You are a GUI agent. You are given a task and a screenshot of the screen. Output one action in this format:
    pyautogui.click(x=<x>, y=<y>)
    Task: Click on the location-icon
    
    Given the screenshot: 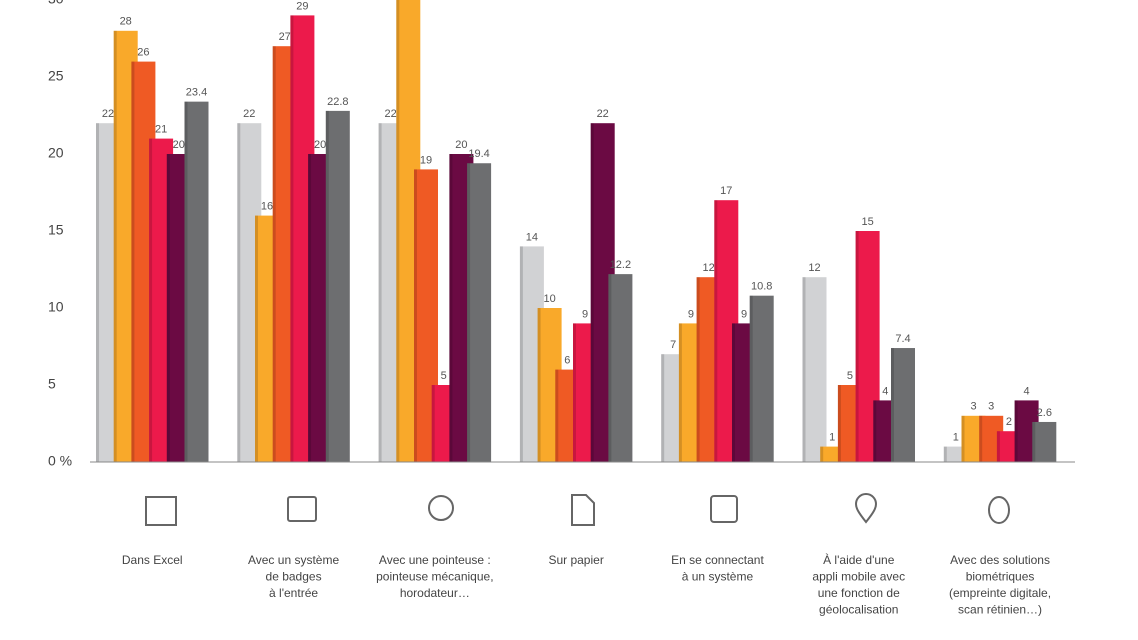 What is the action you would take?
    pyautogui.click(x=866, y=508)
    